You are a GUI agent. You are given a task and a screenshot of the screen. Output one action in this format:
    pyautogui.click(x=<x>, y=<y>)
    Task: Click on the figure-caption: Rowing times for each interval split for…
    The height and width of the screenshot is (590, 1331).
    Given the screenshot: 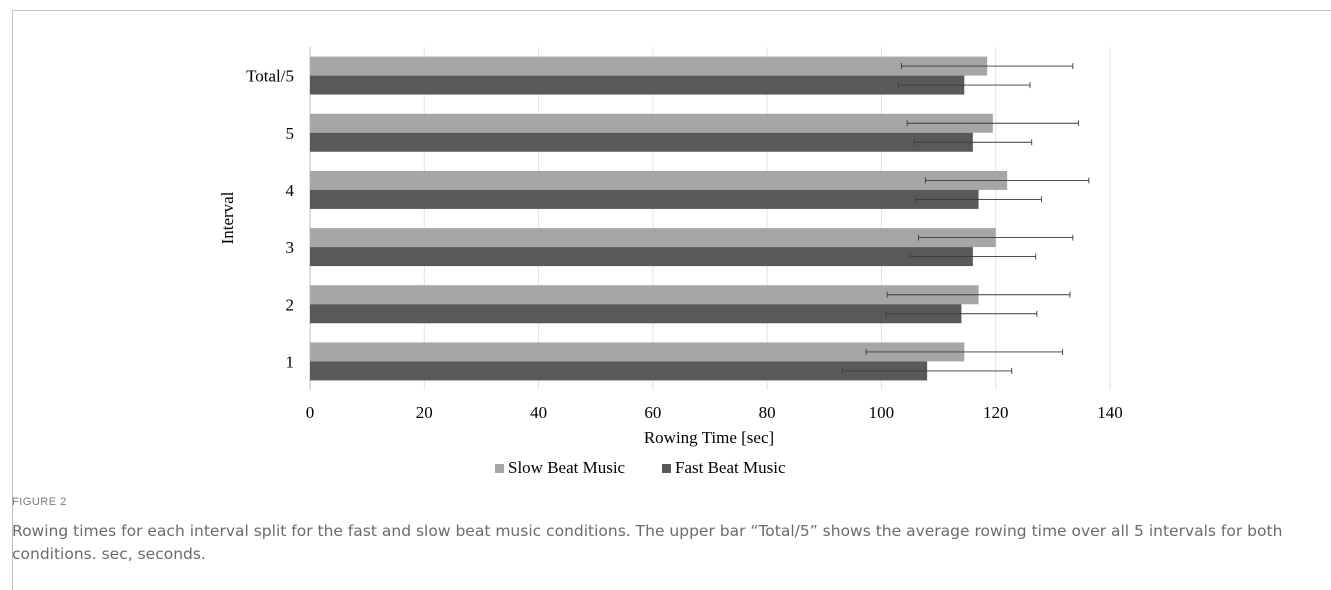 What is the action you would take?
    pyautogui.click(x=647, y=542)
    